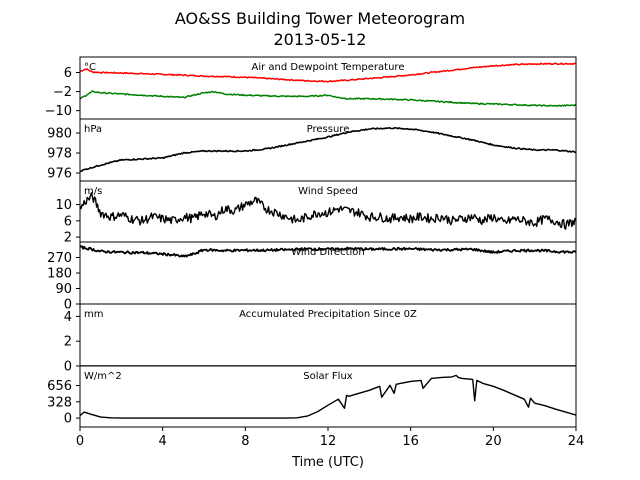 The image size is (640, 480). What do you see at coordinates (245, 441) in the screenshot?
I see `x-tick-label-2: 8` at bounding box center [245, 441].